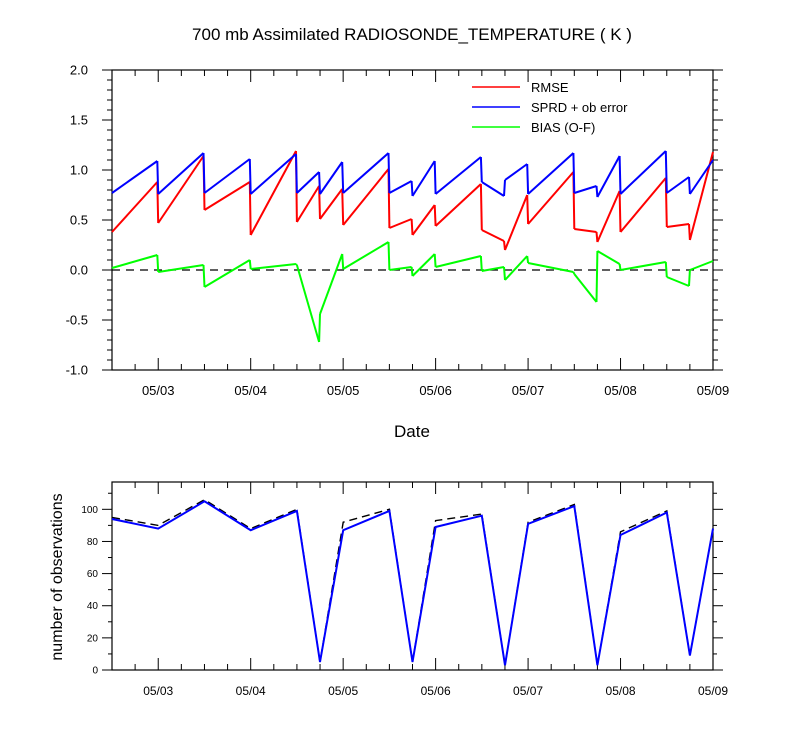 This screenshot has height=750, width=800. What do you see at coordinates (579, 107) in the screenshot?
I see `legend-entry: SPRD + ob error` at bounding box center [579, 107].